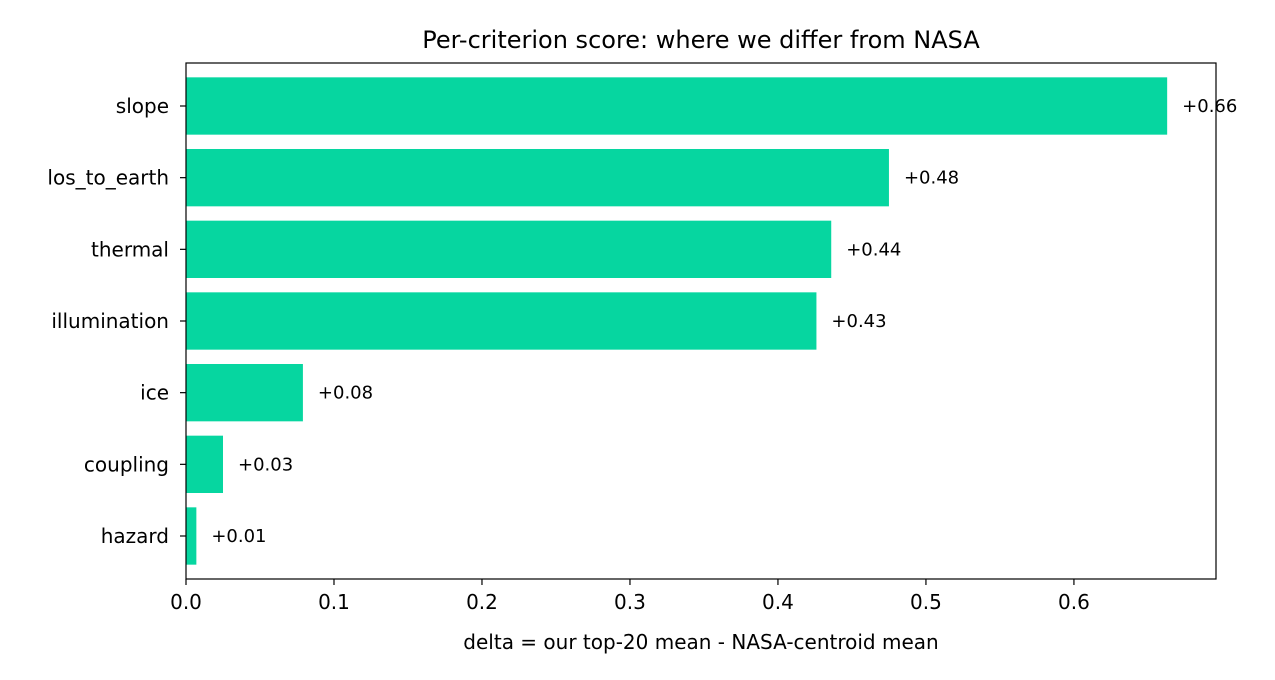 The height and width of the screenshot is (680, 1275). What do you see at coordinates (186, 602) in the screenshot?
I see `x-tick-label-0.0: 0.0` at bounding box center [186, 602].